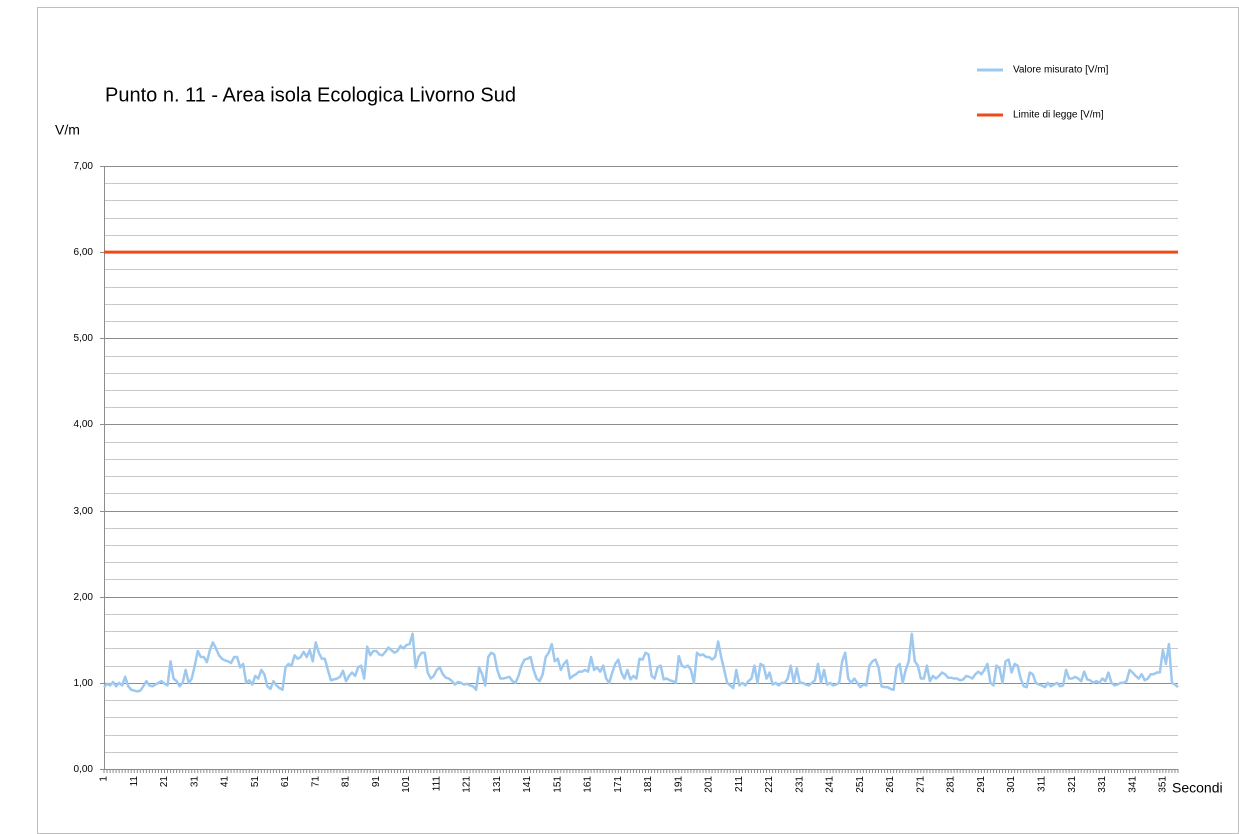 The image size is (1239, 834). Describe the element at coordinates (951, 784) in the screenshot. I see `x-tick-label: 281` at that location.